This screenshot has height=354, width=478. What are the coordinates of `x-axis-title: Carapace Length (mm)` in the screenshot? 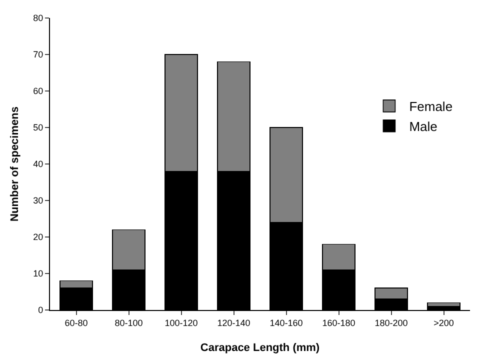 It's located at (260, 348).